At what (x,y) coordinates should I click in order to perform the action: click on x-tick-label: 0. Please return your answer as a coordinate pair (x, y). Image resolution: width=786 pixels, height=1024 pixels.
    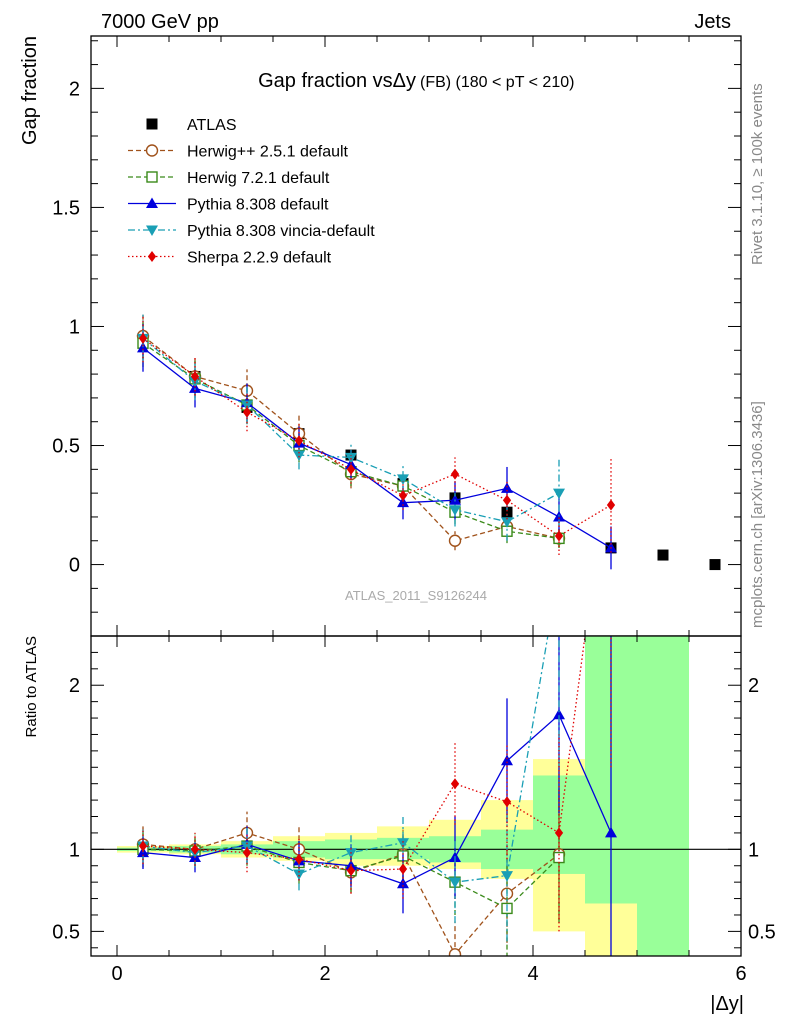
    Looking at the image, I should click on (116, 974).